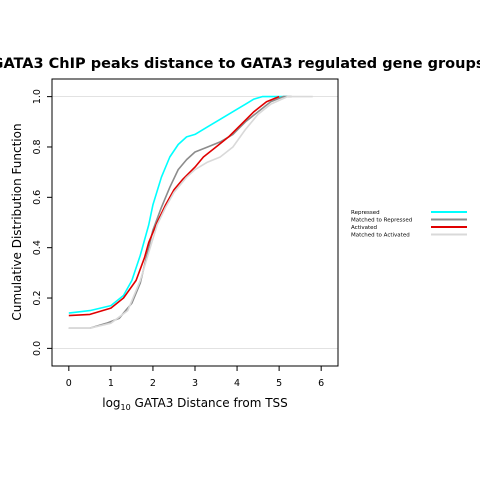  I want to click on legend-label-matched-to-activated: Matched to Activated, so click(380, 236).